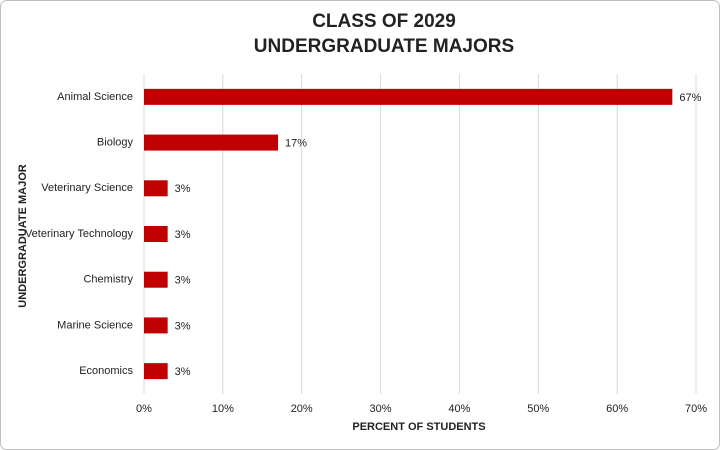 The image size is (720, 450). What do you see at coordinates (79, 234) in the screenshot?
I see `y-tick-label: Veterinary Technology` at bounding box center [79, 234].